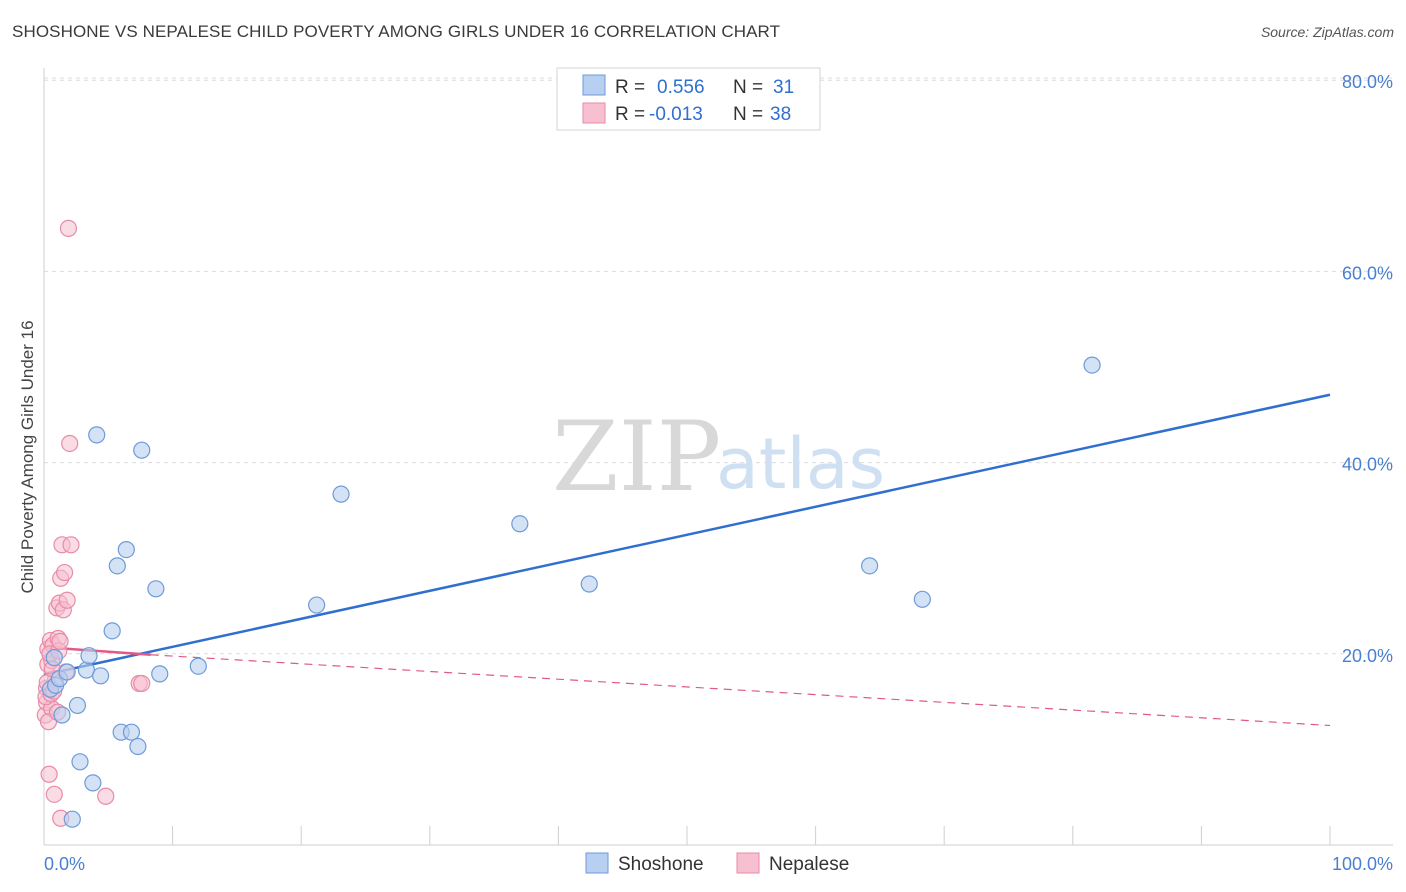 The width and height of the screenshot is (1406, 892). What do you see at coordinates (630, 114) in the screenshot?
I see `legend-r-label-nepalese: R =` at bounding box center [630, 114].